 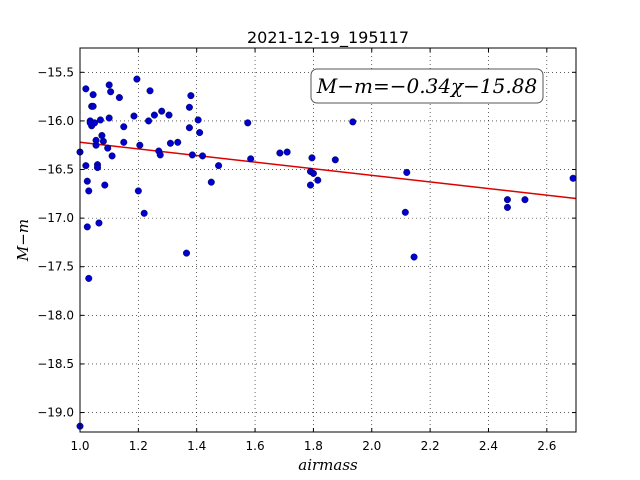 I want to click on y-tick-label: −16.5, so click(x=55, y=170).